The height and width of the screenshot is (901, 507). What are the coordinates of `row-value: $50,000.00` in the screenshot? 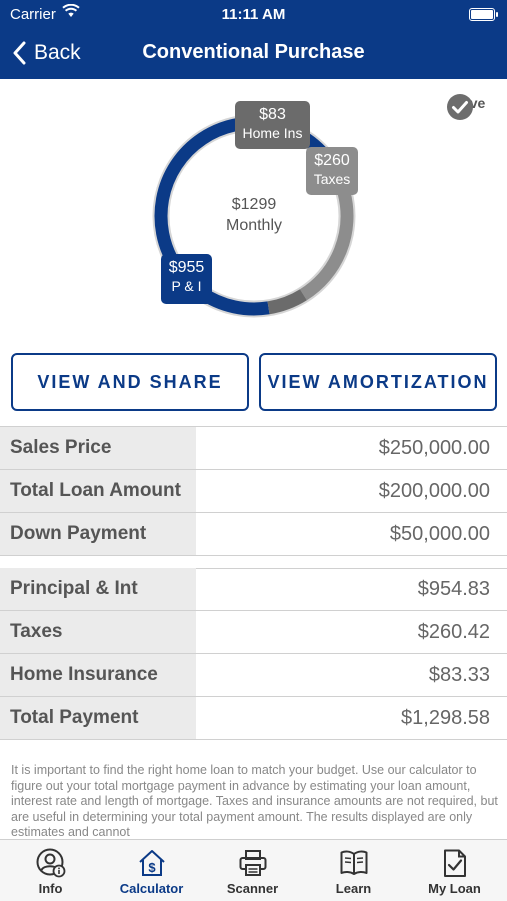 It's located at (439, 534).